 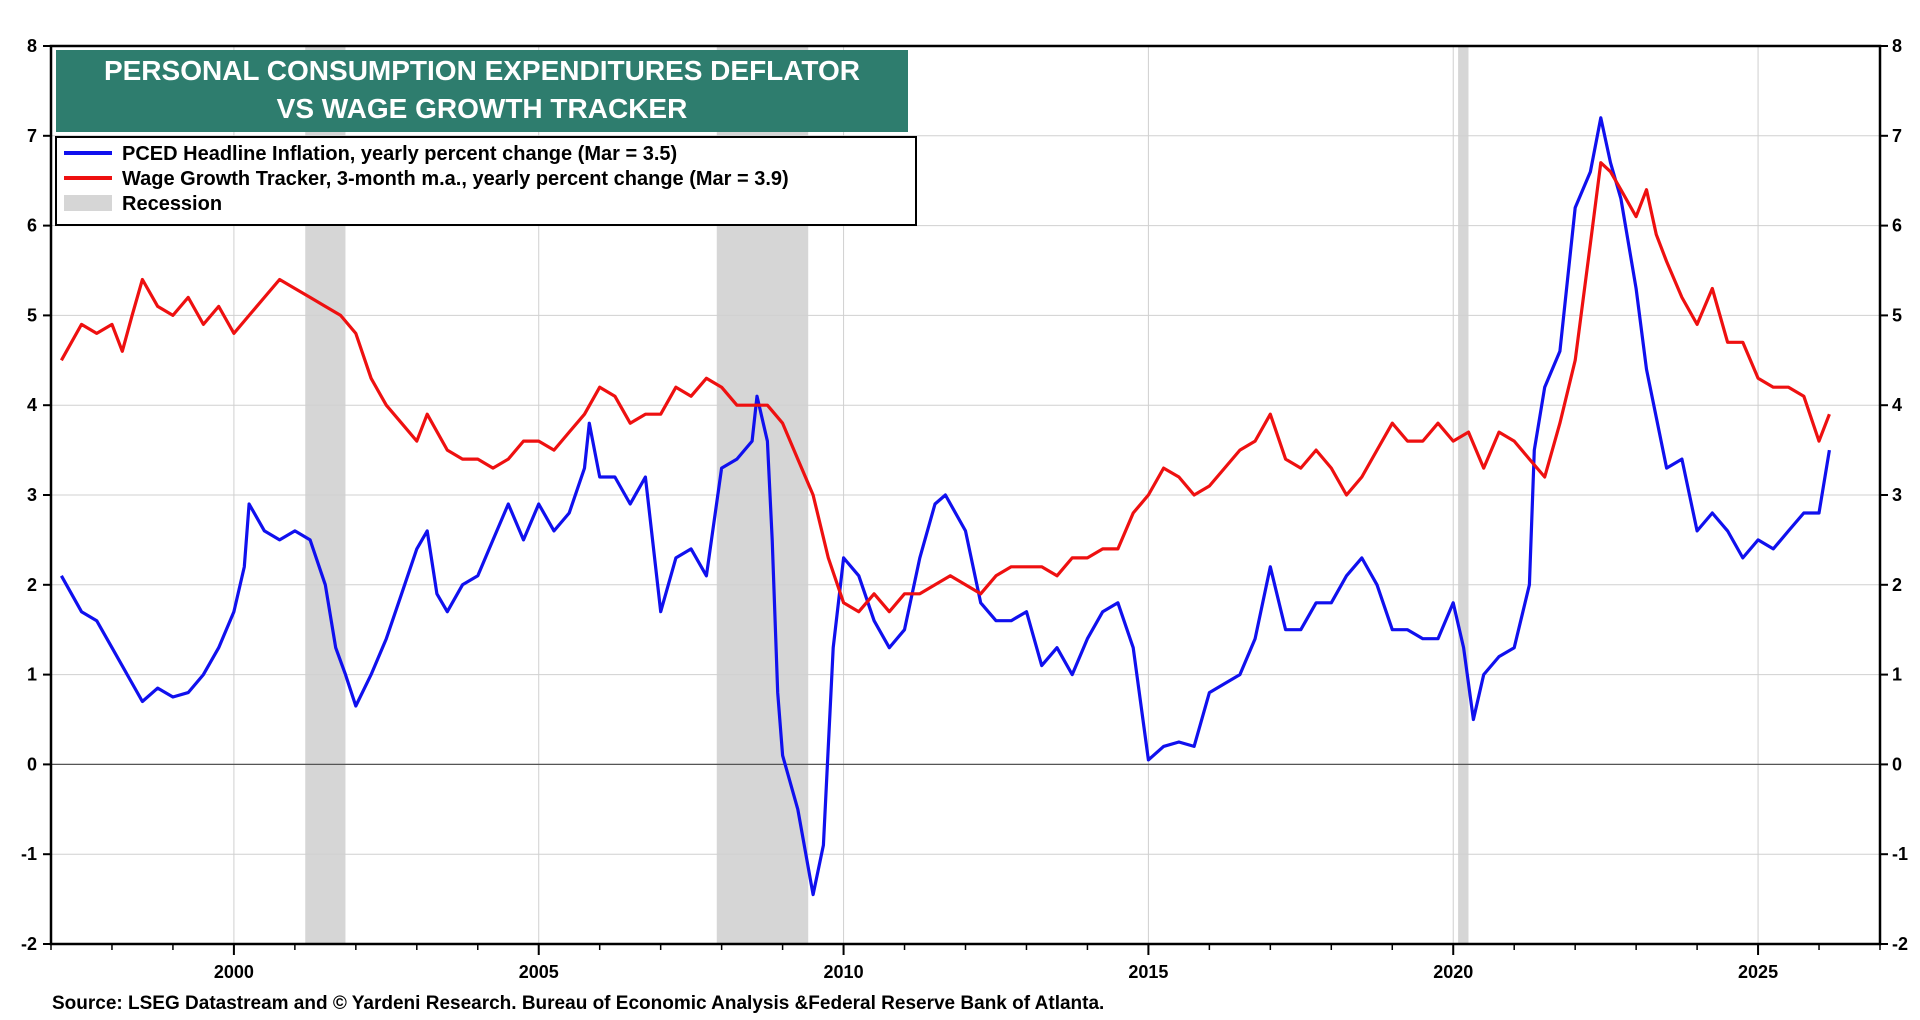 I want to click on legend-label-recession: Recession, so click(x=172, y=204).